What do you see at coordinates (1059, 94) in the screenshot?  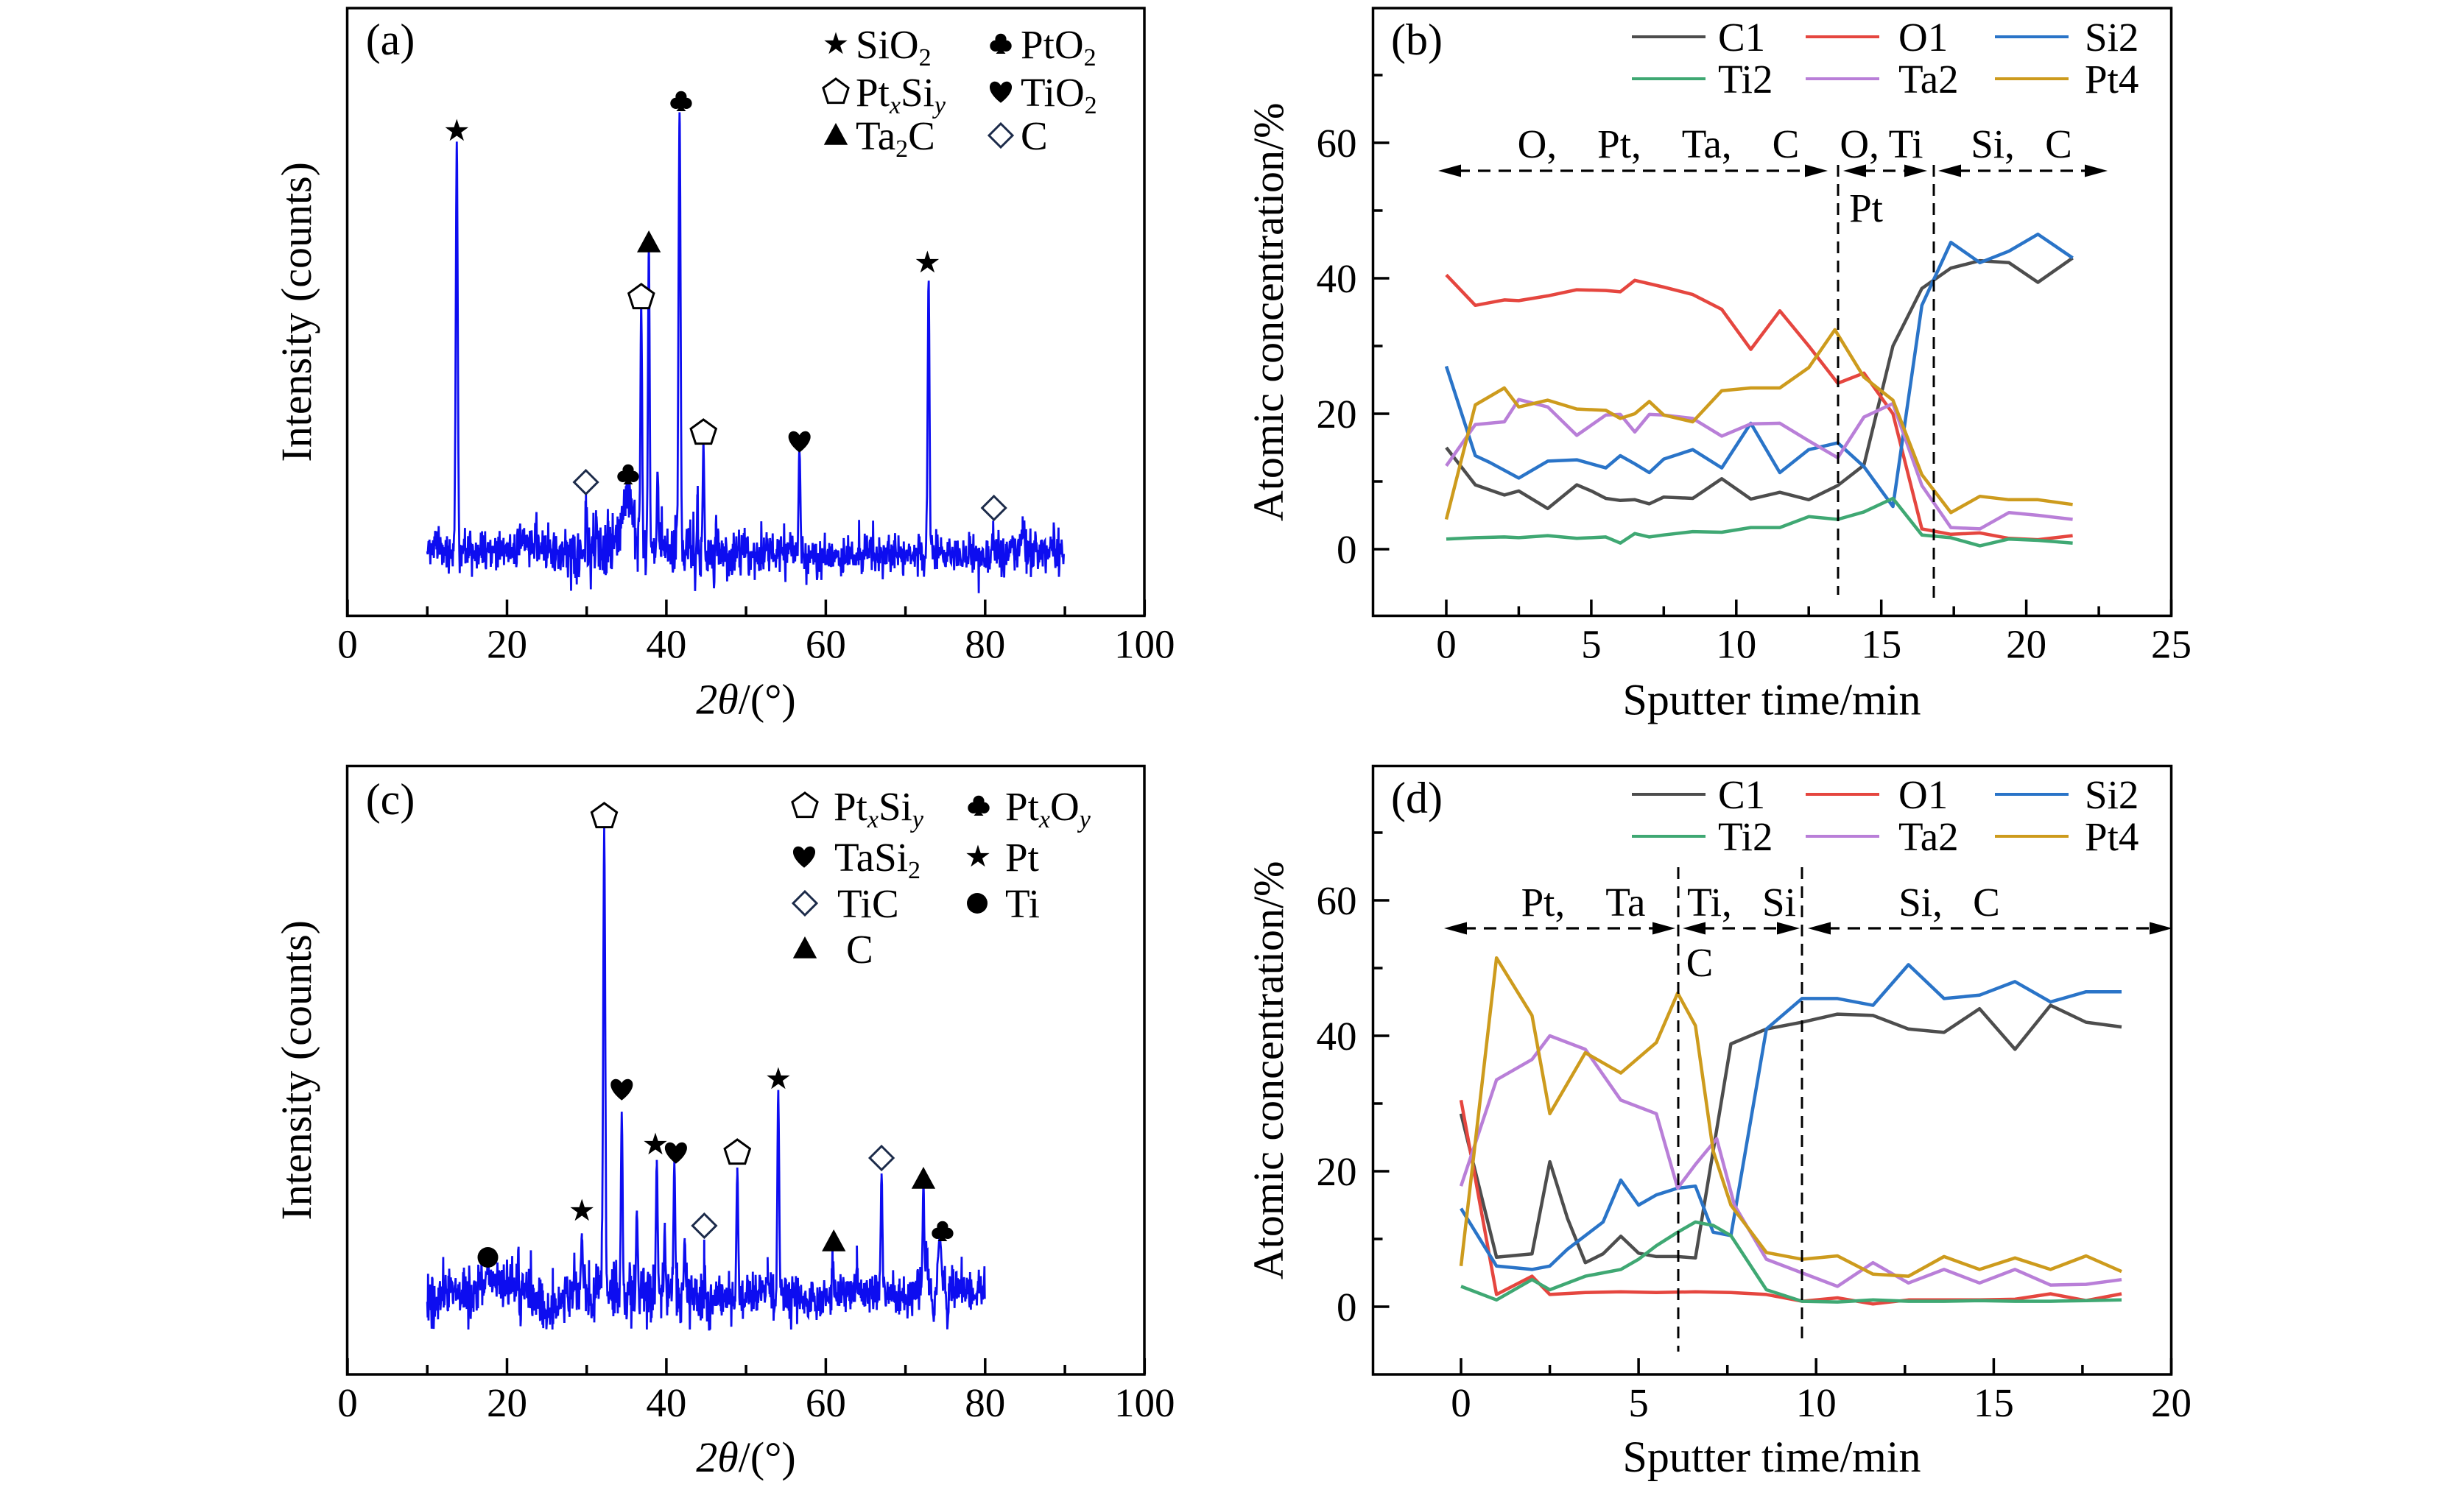 I see `svg-text: TiO2​` at bounding box center [1059, 94].